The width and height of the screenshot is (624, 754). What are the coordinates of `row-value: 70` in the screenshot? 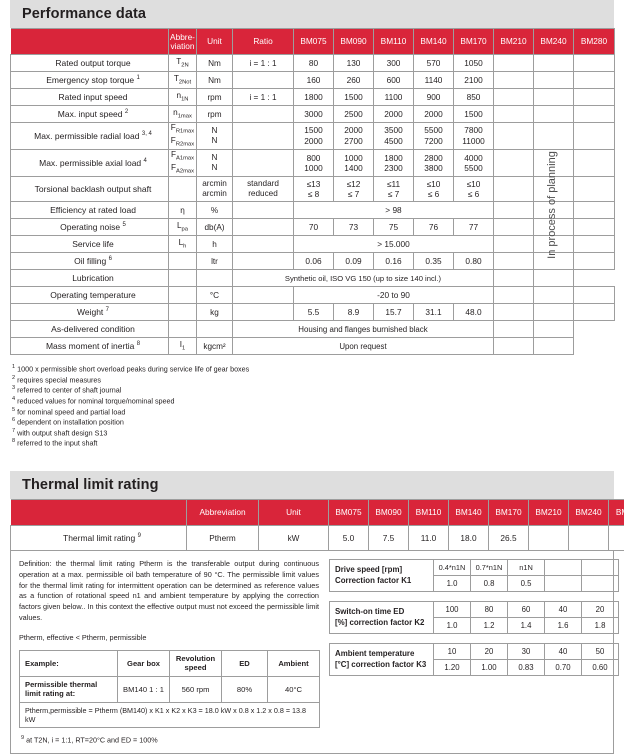 It's located at (314, 227).